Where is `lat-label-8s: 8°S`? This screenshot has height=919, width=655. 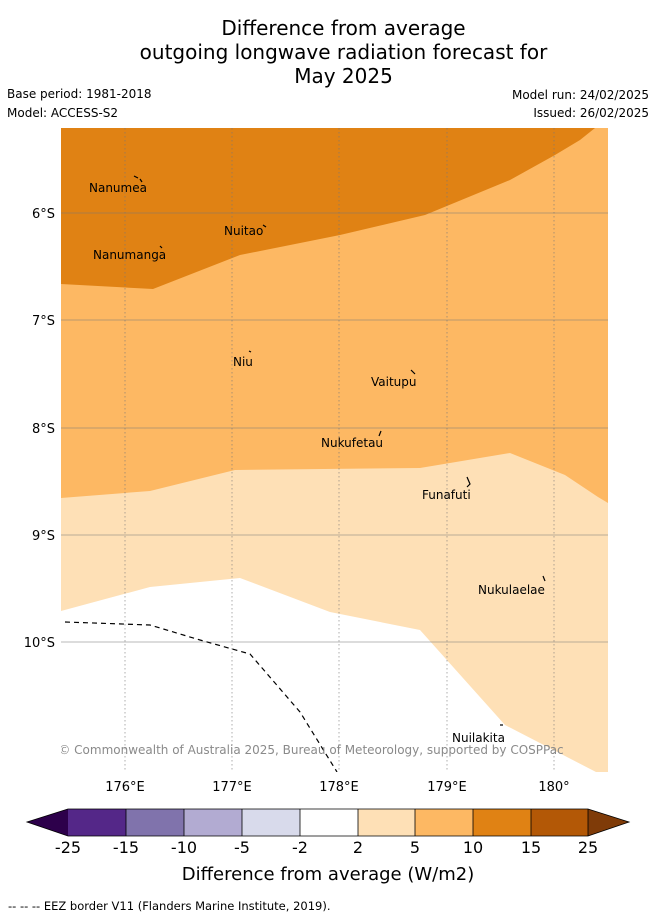 lat-label-8s: 8°S is located at coordinates (43, 429).